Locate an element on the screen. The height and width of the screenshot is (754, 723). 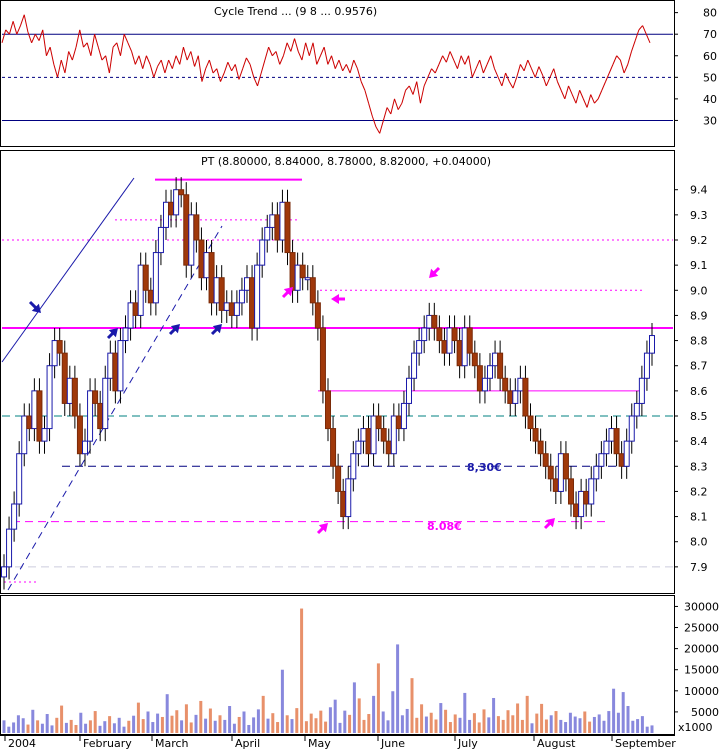
price-y-tick-12: 8.2 is located at coordinates (699, 491).